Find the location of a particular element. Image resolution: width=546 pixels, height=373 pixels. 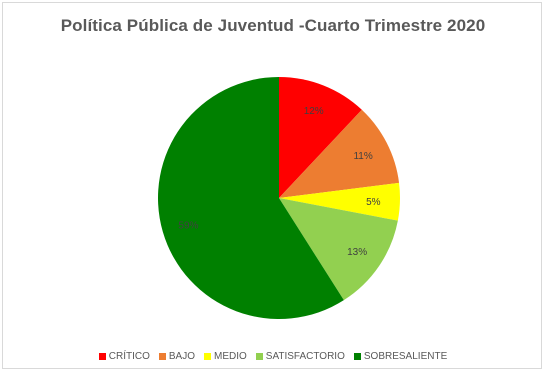

pie-slice-bajo is located at coordinates (339, 153).